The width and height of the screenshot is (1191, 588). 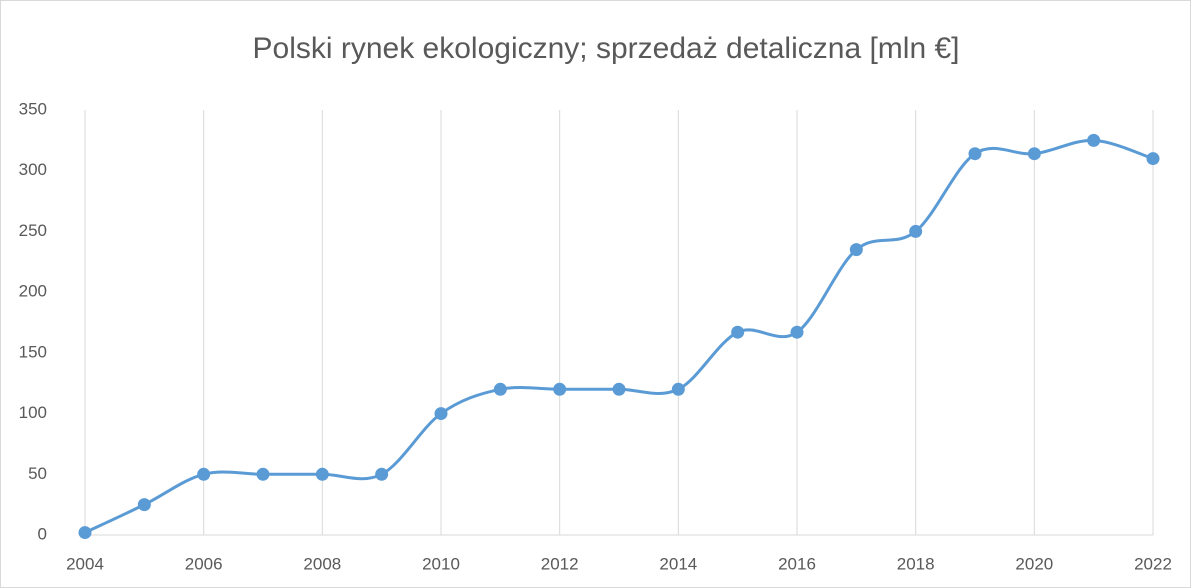 What do you see at coordinates (1153, 563) in the screenshot?
I see `x-tick-label: 2022` at bounding box center [1153, 563].